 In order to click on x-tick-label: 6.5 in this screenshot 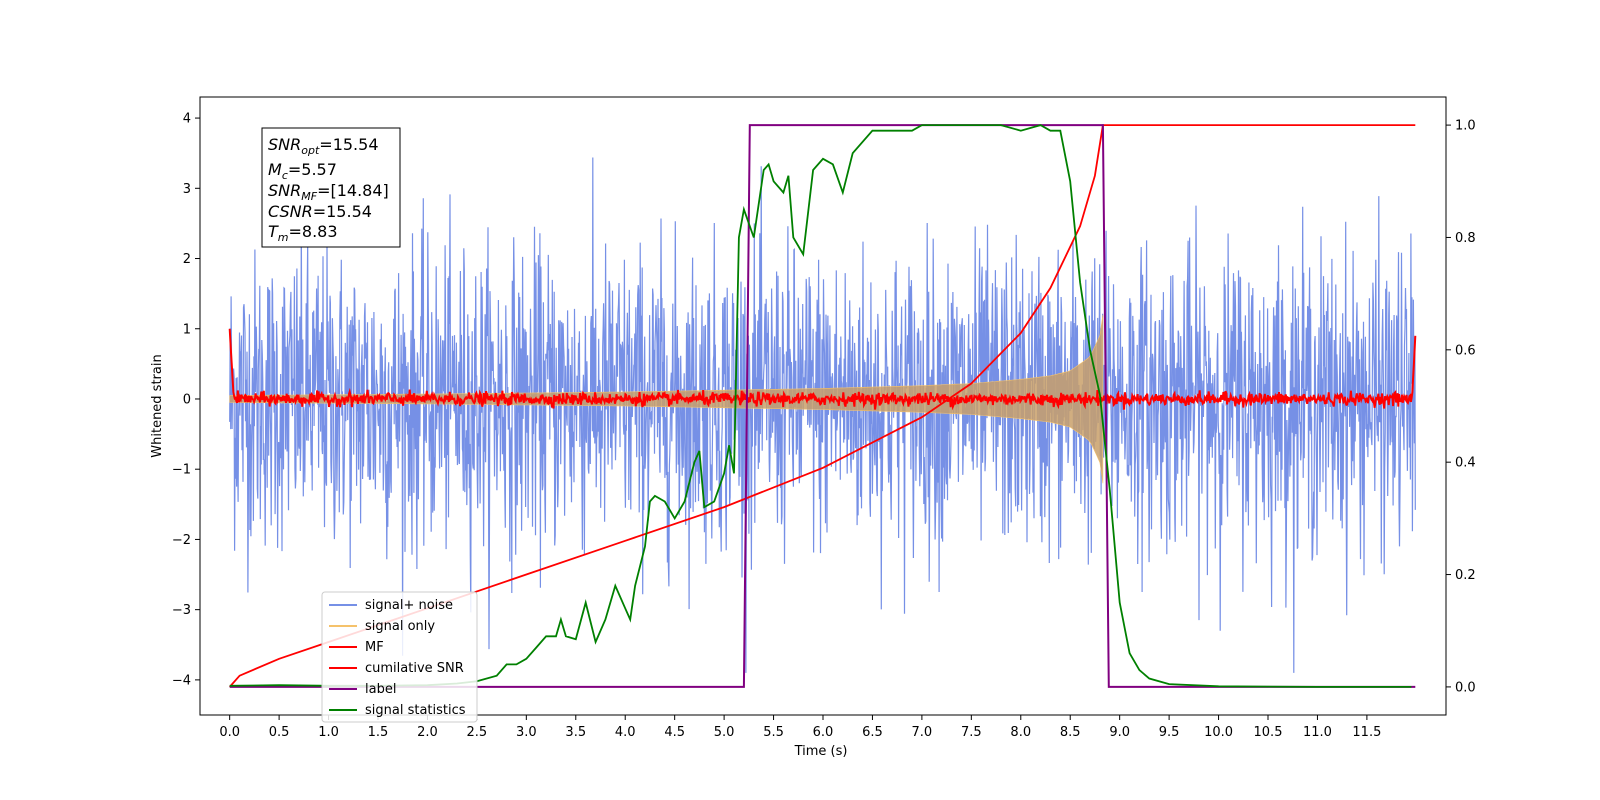, I will do `click(872, 732)`.